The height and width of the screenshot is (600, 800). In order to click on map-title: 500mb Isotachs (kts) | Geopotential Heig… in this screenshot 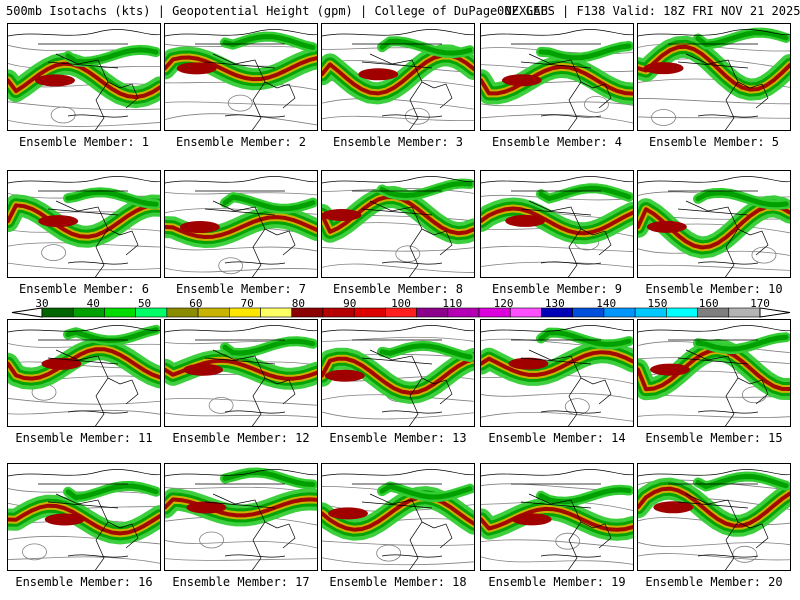, I will do `click(277, 11)`.